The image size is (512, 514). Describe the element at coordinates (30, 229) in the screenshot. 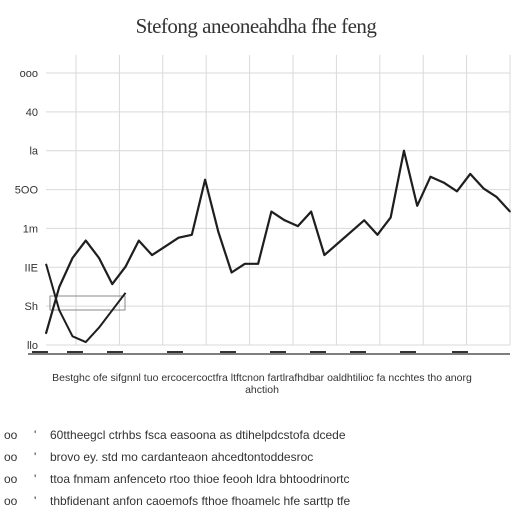

I see `y-tick-label: 1m` at that location.